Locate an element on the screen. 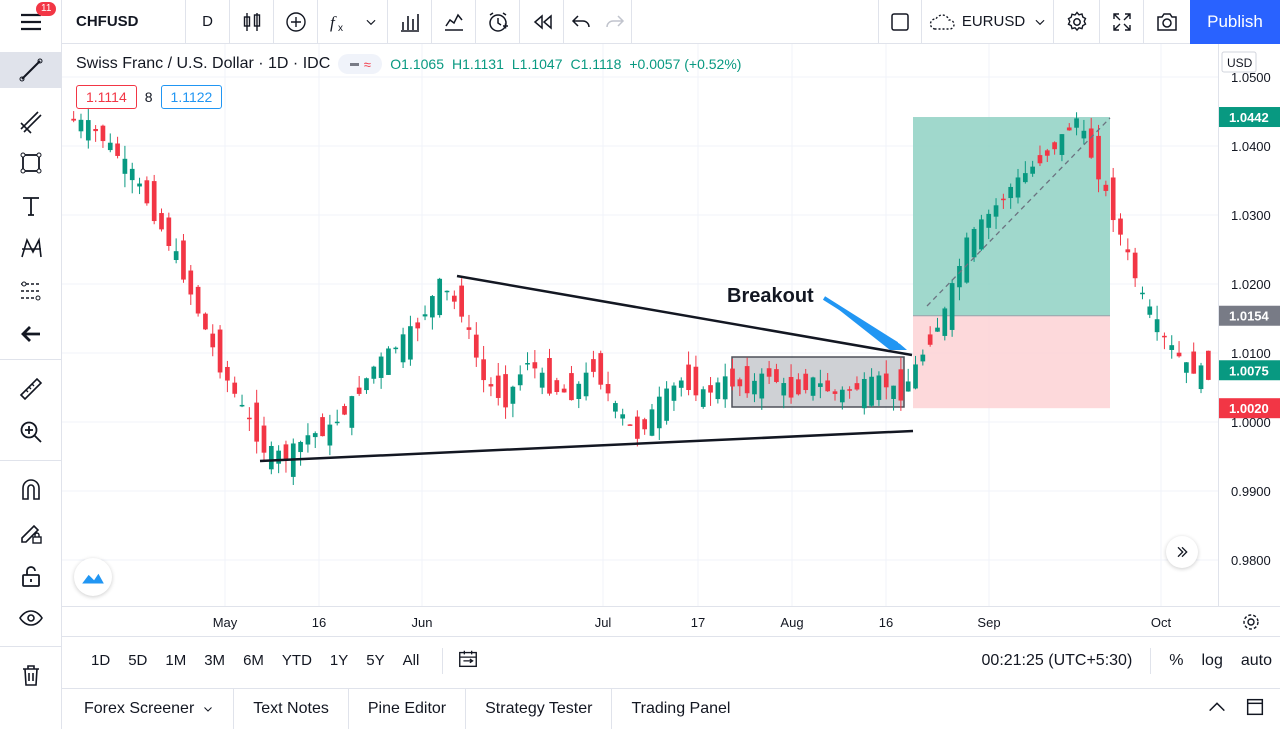 The width and height of the screenshot is (1280, 729). fullscreen-icon is located at coordinates (1122, 22).